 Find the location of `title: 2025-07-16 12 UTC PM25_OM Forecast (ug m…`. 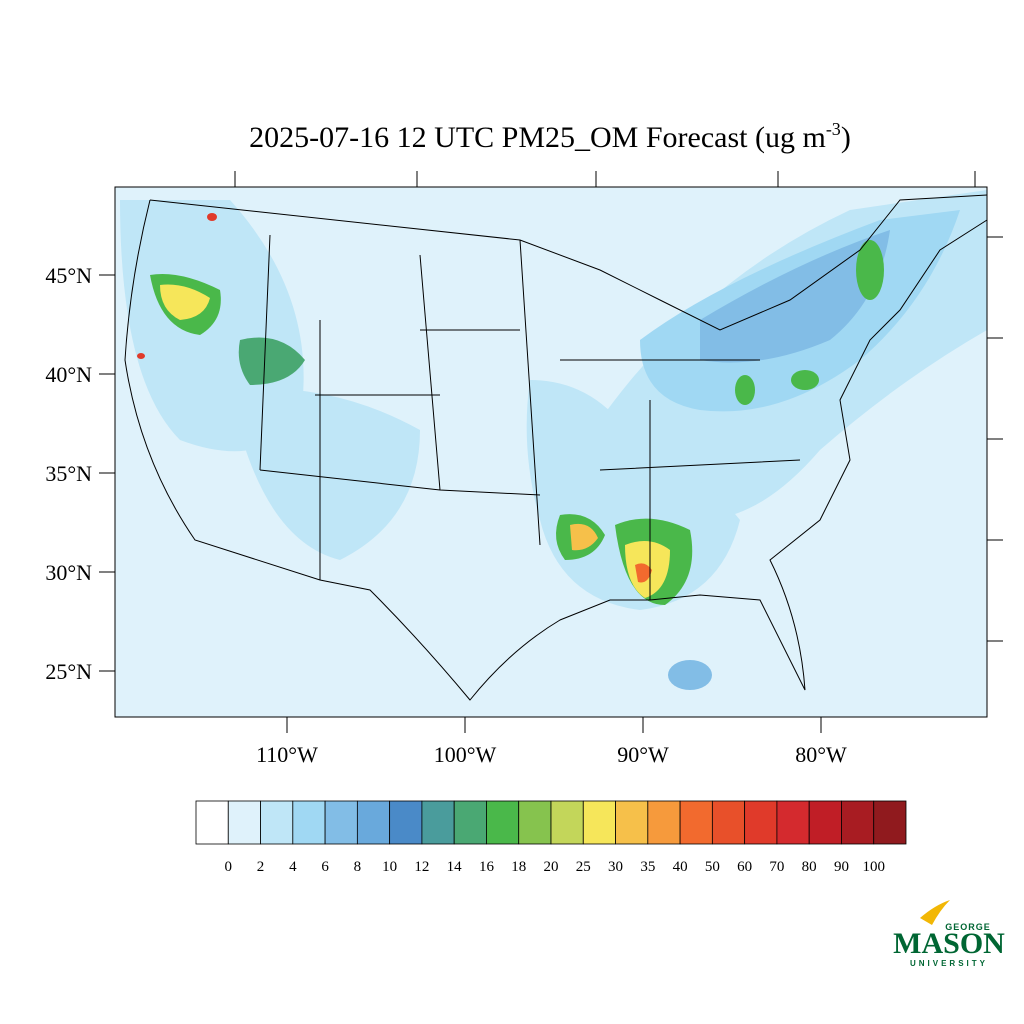

title: 2025-07-16 12 UTC PM25_OM Forecast (ug m… is located at coordinates (550, 136).